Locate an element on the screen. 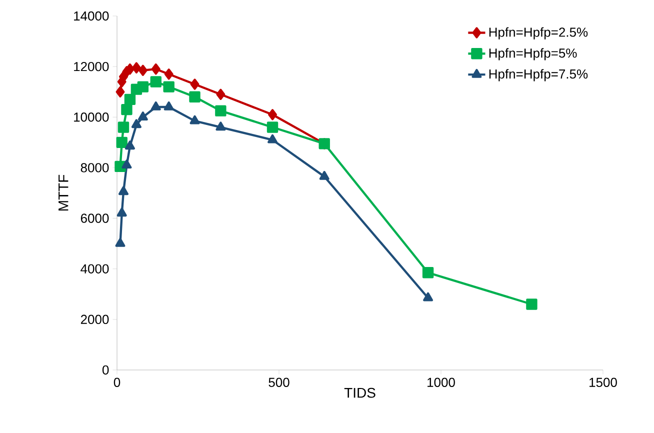 The width and height of the screenshot is (654, 433). y-tick-label: 10000 is located at coordinates (91, 117).